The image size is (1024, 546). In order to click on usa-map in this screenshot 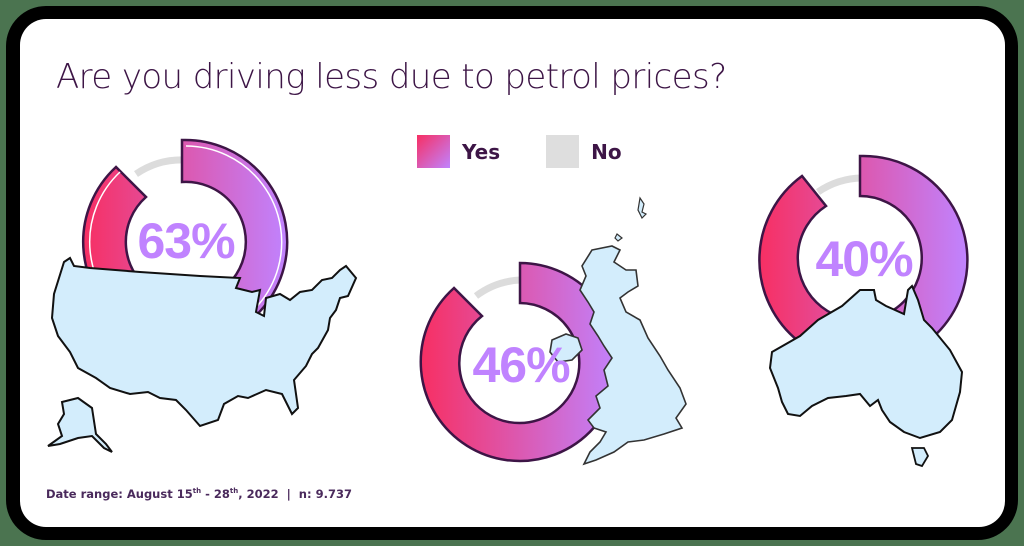, I will do `click(204, 342)`.